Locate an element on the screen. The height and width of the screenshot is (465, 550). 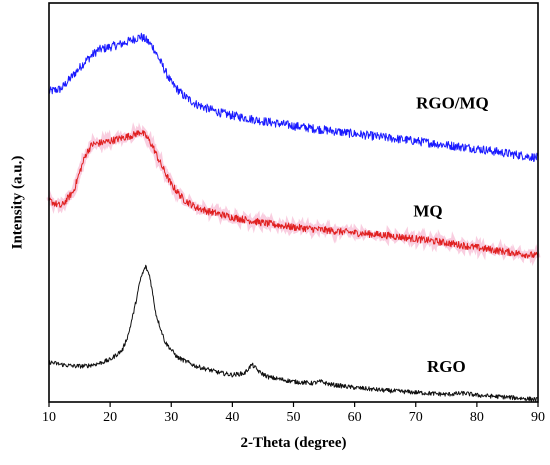
x-tick-label: 50 is located at coordinates (294, 417).